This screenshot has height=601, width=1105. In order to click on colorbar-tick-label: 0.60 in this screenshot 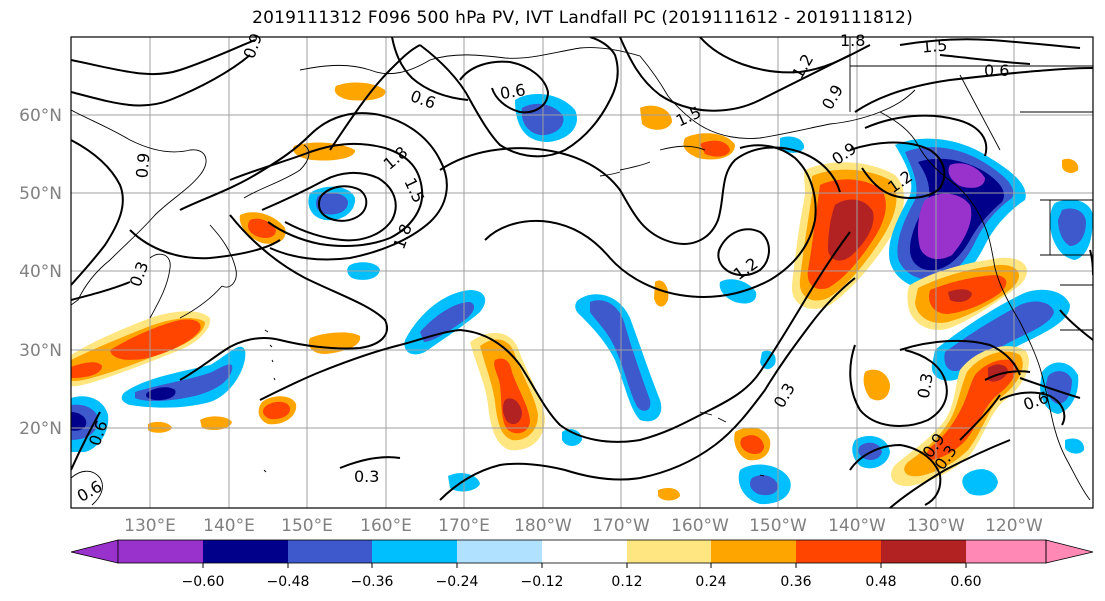, I will do `click(965, 582)`.